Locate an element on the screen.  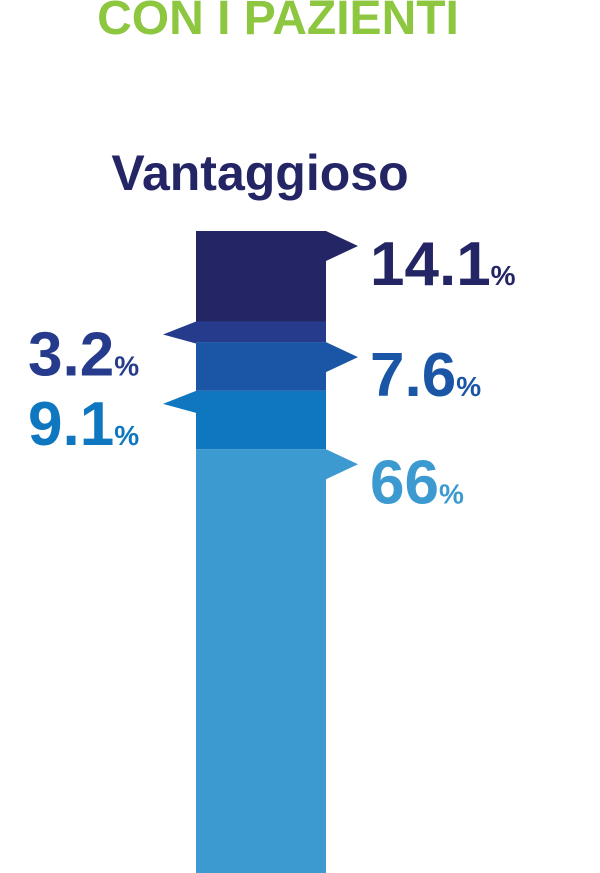
chart-title: CON I PAZIENTI is located at coordinates (278, 22).